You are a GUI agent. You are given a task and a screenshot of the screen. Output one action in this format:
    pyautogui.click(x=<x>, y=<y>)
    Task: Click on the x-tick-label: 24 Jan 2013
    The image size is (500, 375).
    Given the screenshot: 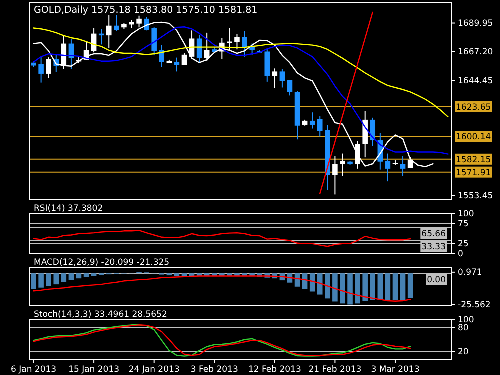 What is the action you would take?
    pyautogui.click(x=154, y=370)
    